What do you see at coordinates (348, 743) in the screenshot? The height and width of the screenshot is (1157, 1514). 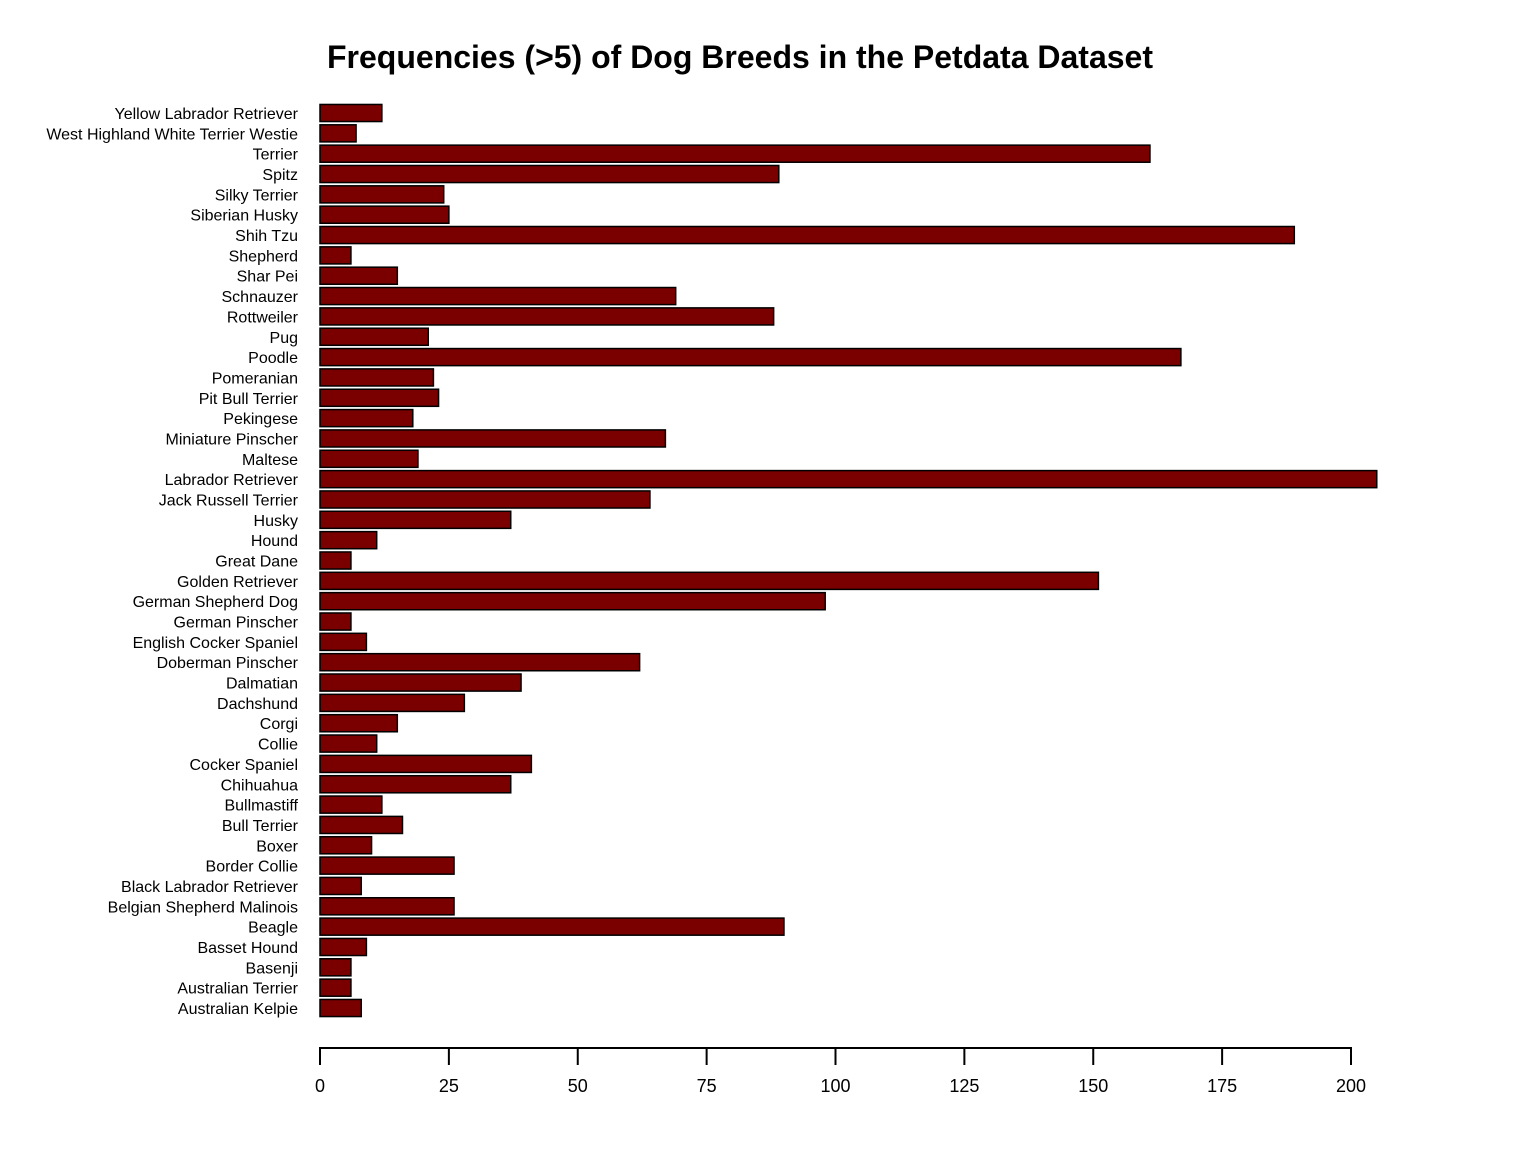 I see `bar-collie` at bounding box center [348, 743].